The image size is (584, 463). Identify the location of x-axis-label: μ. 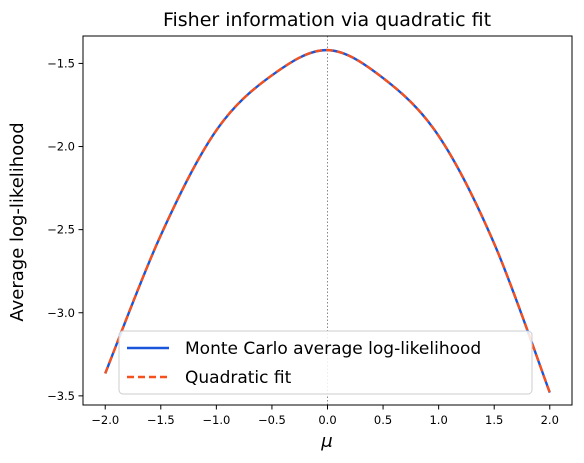
(326, 441).